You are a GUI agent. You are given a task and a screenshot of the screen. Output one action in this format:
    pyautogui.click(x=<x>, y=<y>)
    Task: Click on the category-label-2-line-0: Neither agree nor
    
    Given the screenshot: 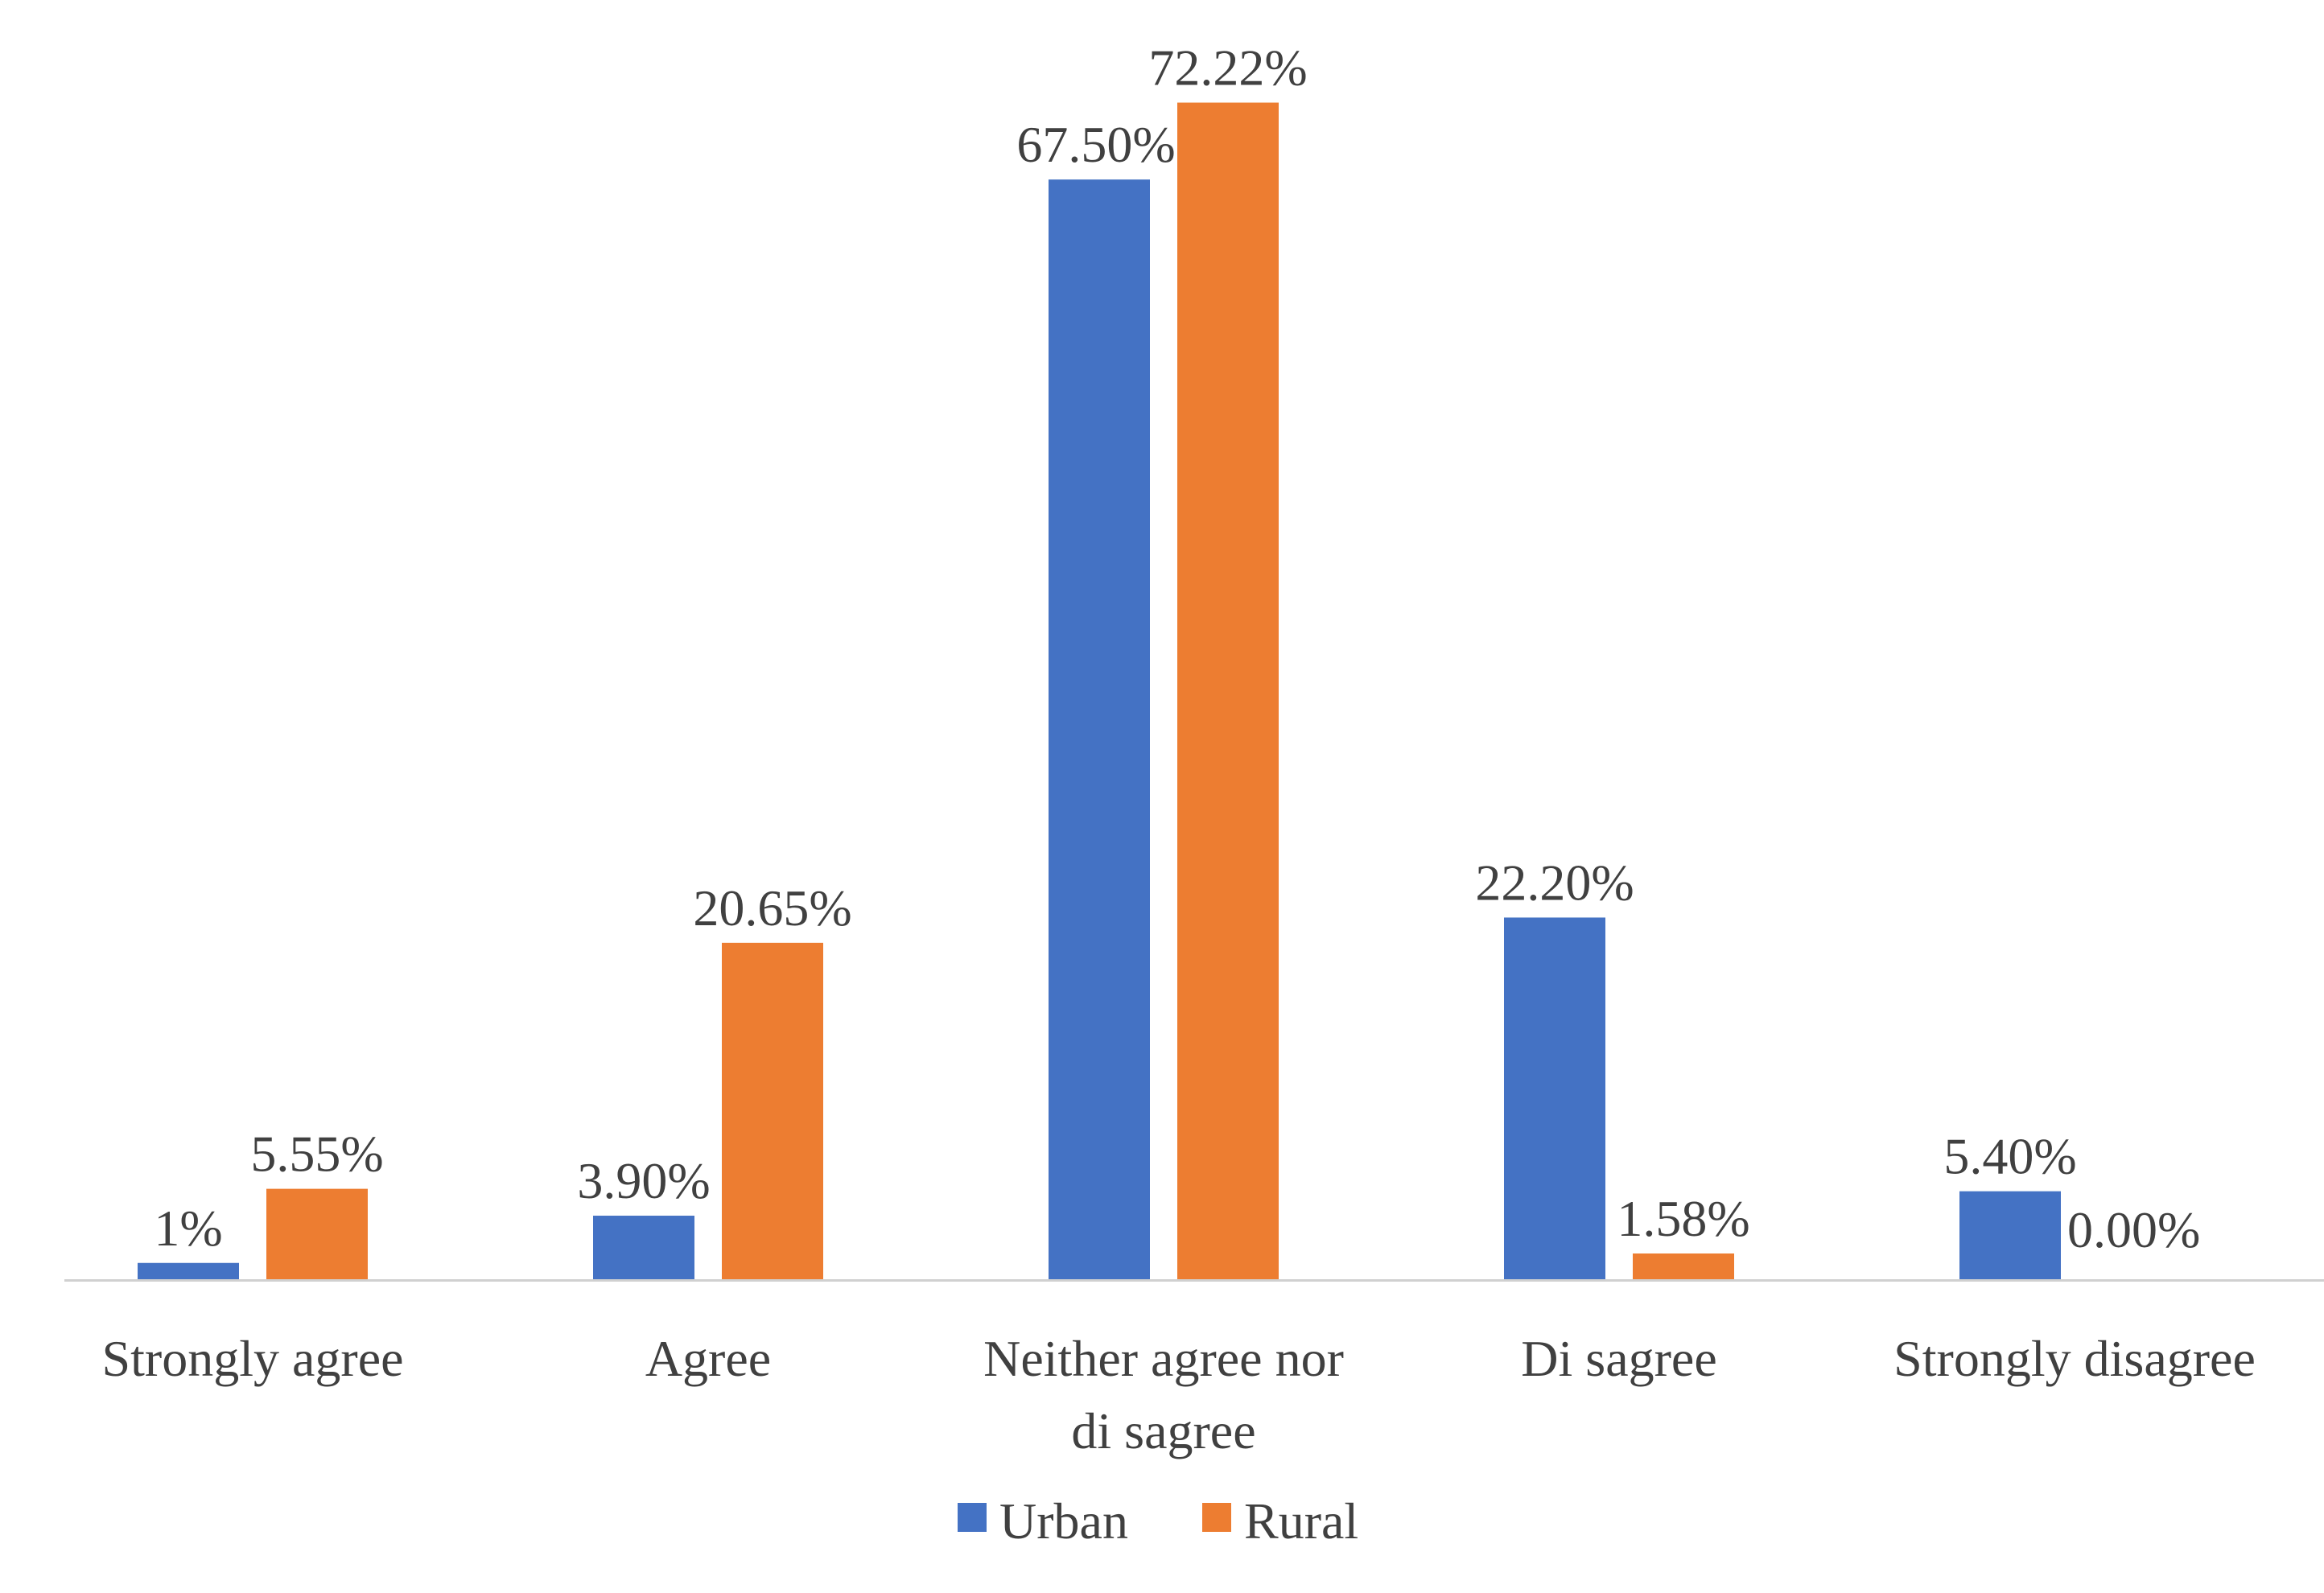 What is the action you would take?
    pyautogui.click(x=1163, y=1359)
    